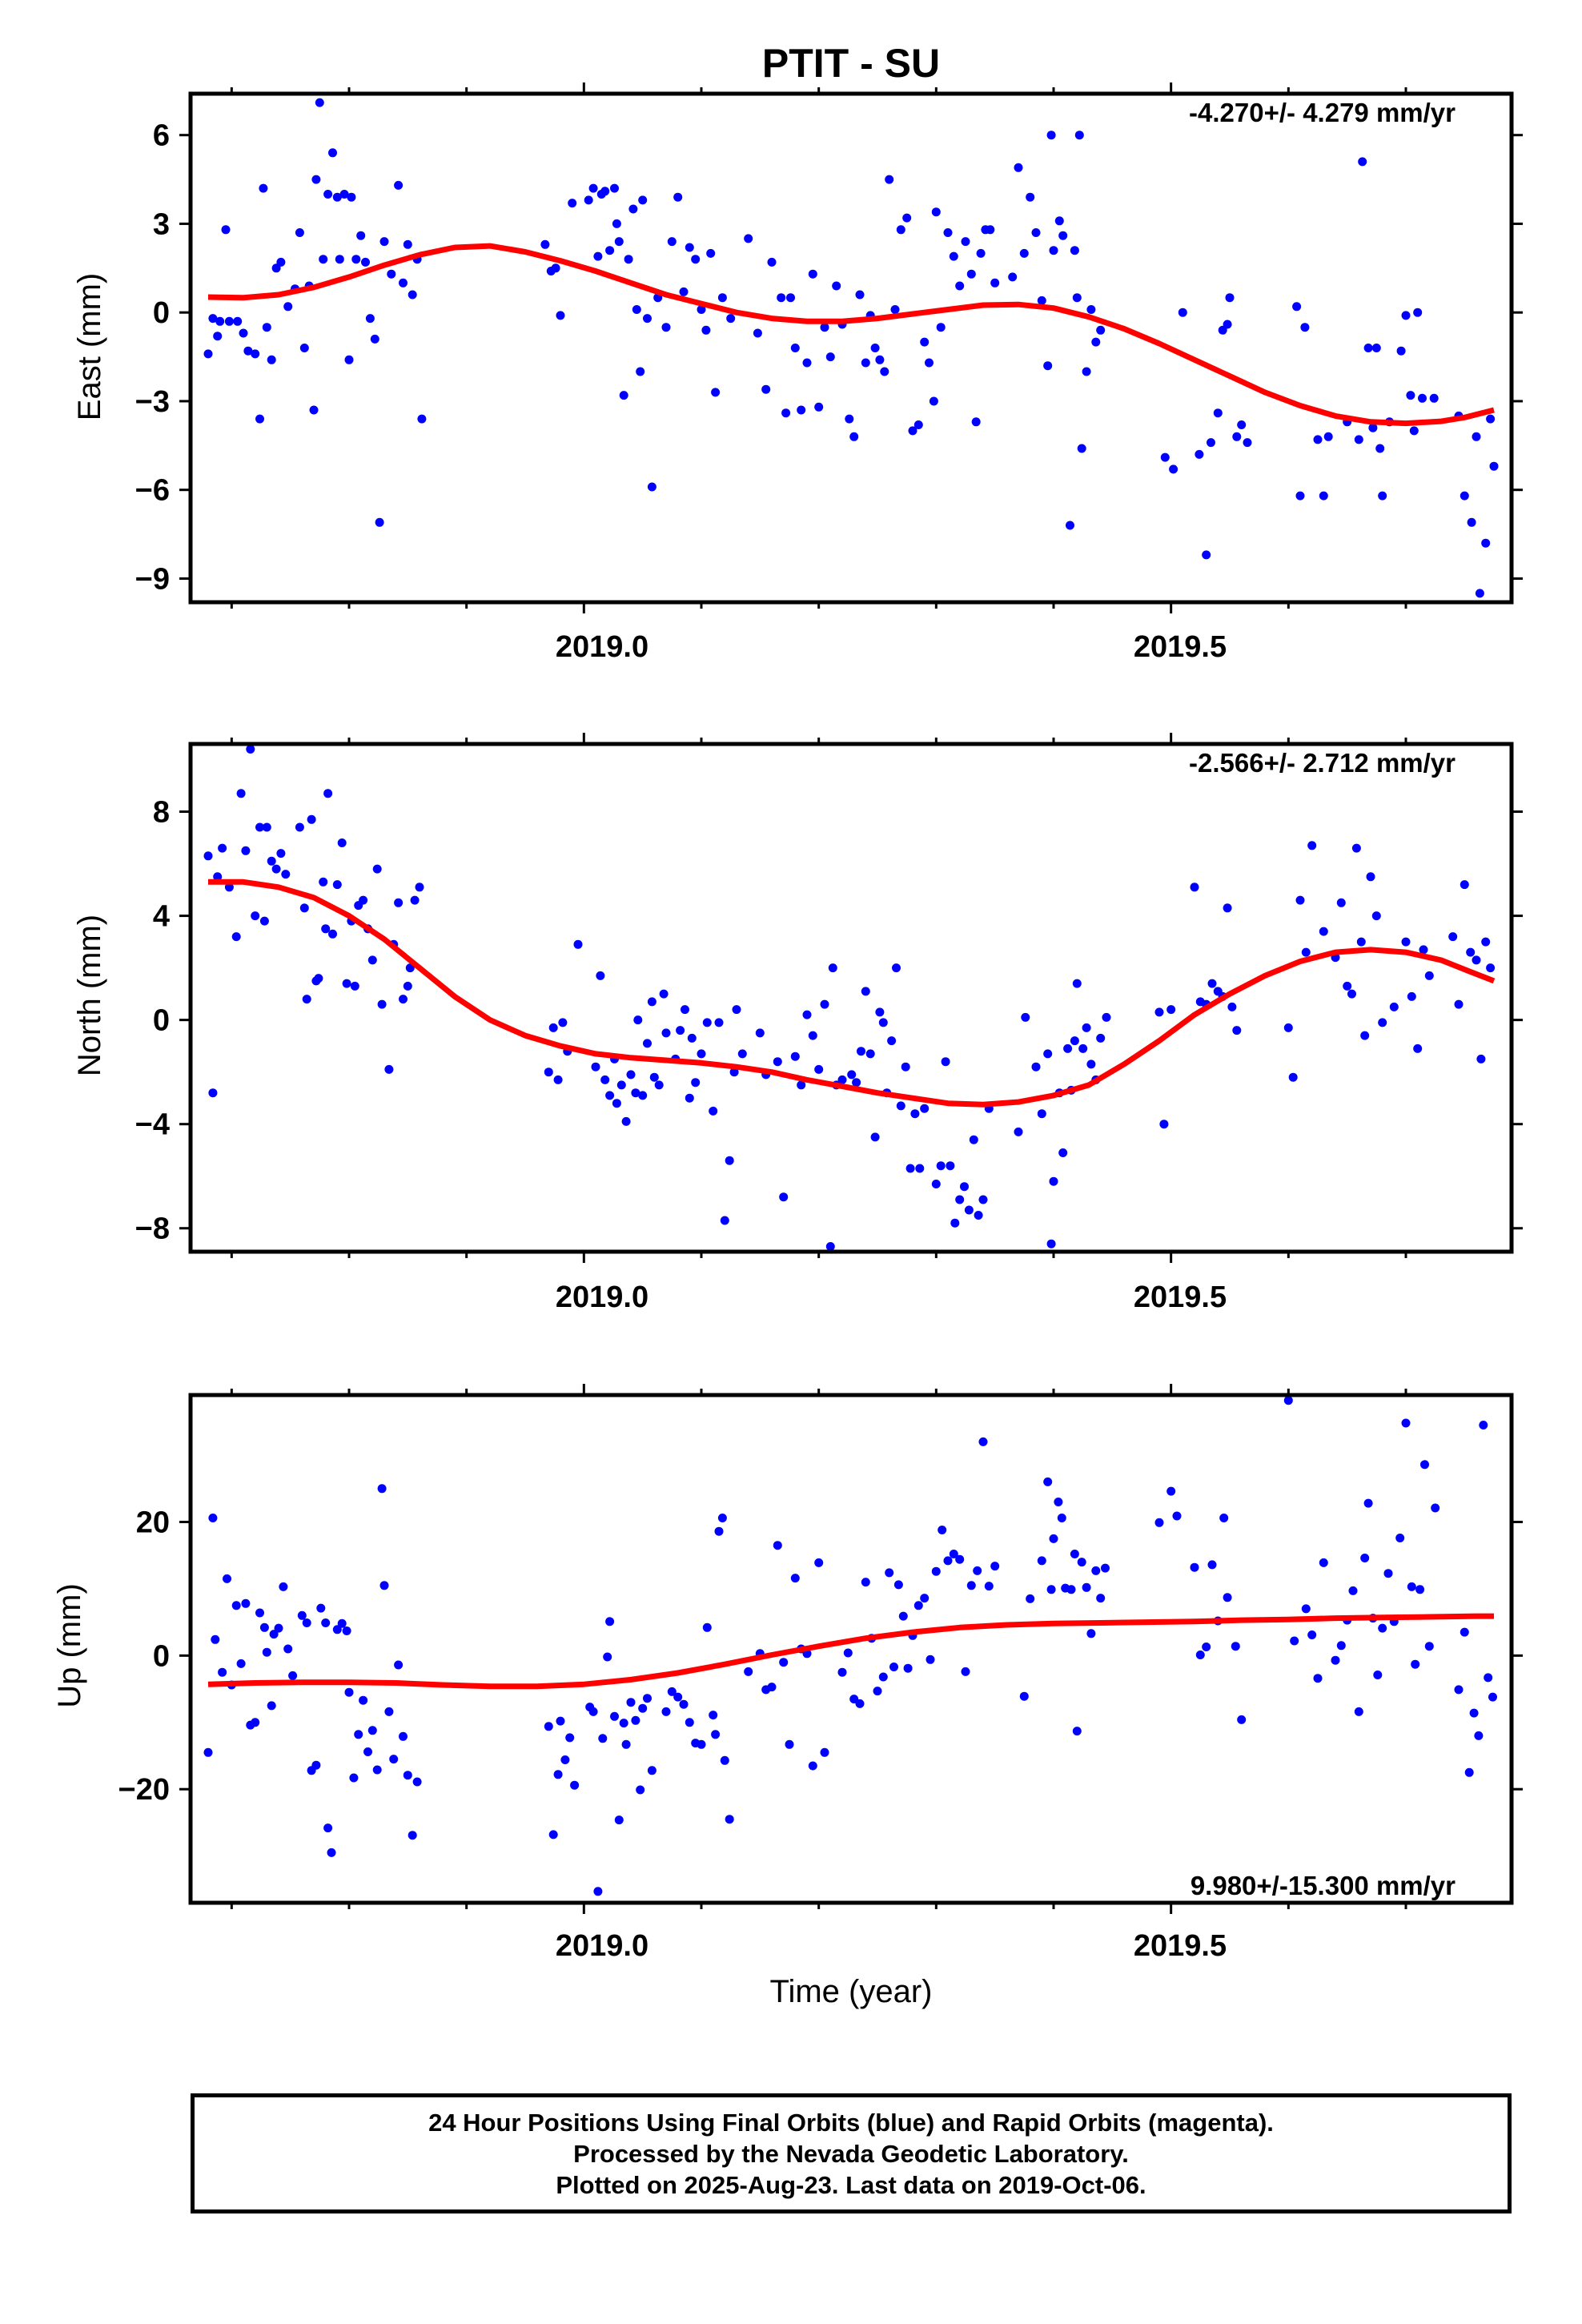 Image resolution: width=1582 pixels, height=2324 pixels. I want to click on up-xtick-label-2019.5: 2019.5, so click(1180, 1946).